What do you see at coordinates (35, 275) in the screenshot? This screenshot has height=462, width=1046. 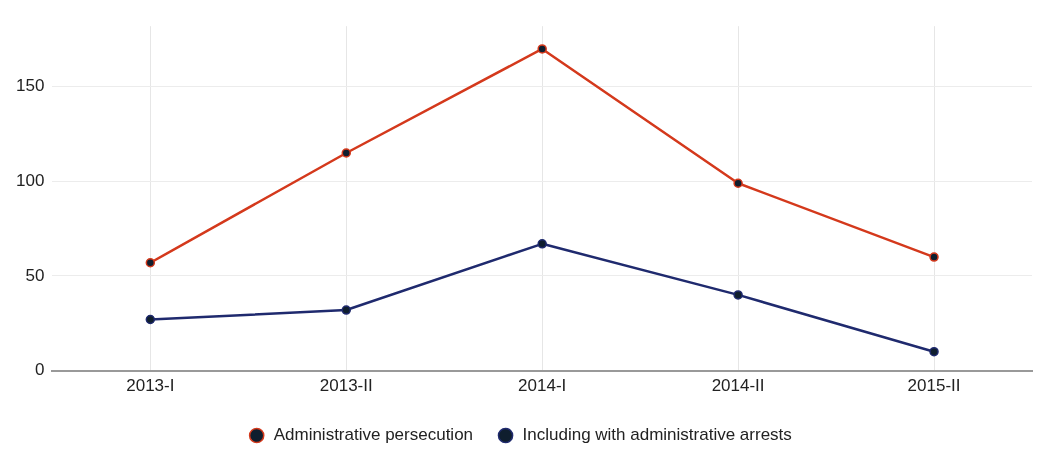 I see `y-tick-label: 50` at bounding box center [35, 275].